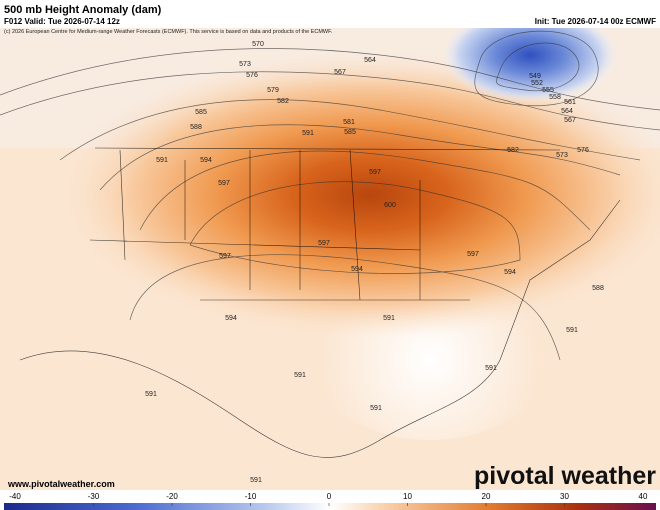 The image size is (660, 510). What do you see at coordinates (486, 496) in the screenshot?
I see `colorbar-tick-label: 20` at bounding box center [486, 496].